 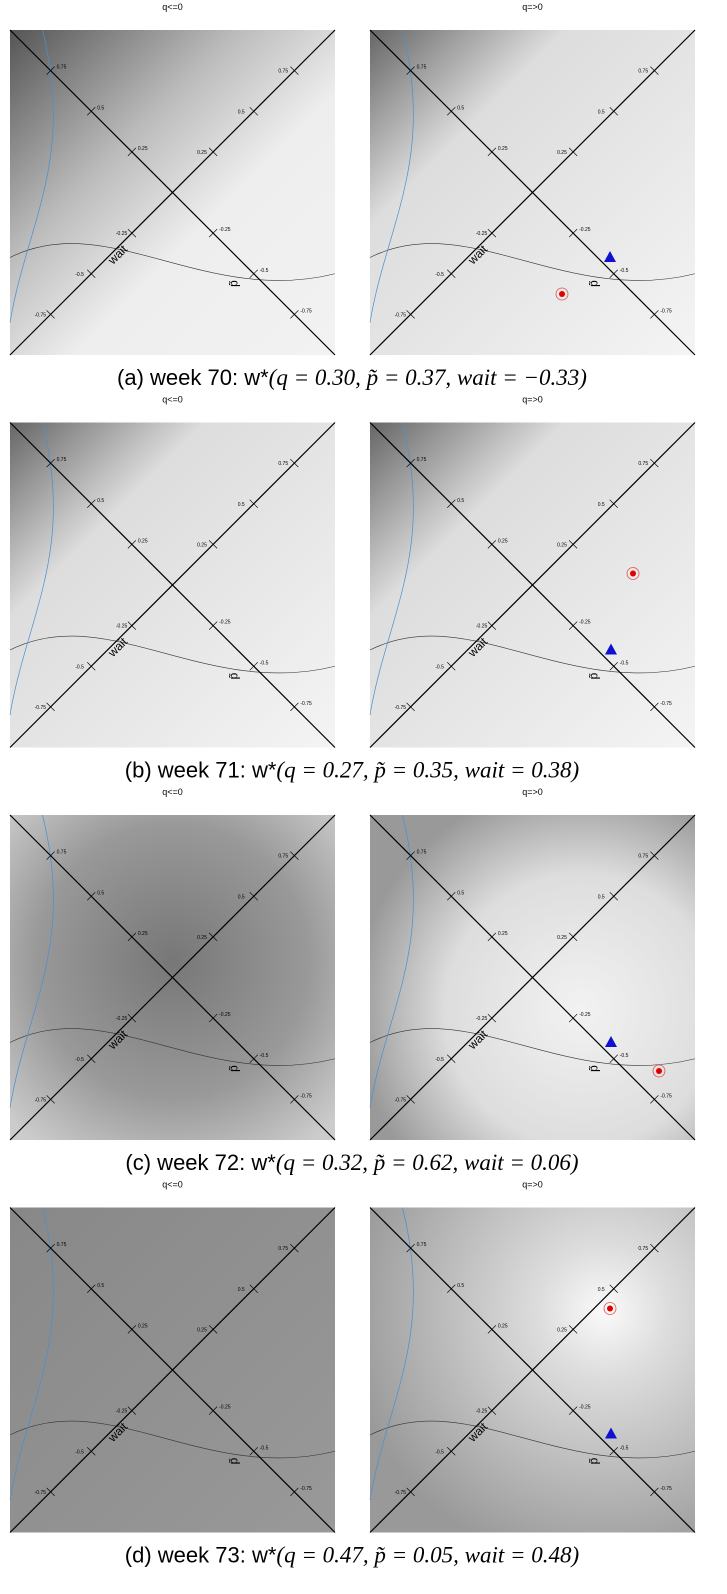 I want to click on caption-label: (d) week 73: w*, so click(x=201, y=1555).